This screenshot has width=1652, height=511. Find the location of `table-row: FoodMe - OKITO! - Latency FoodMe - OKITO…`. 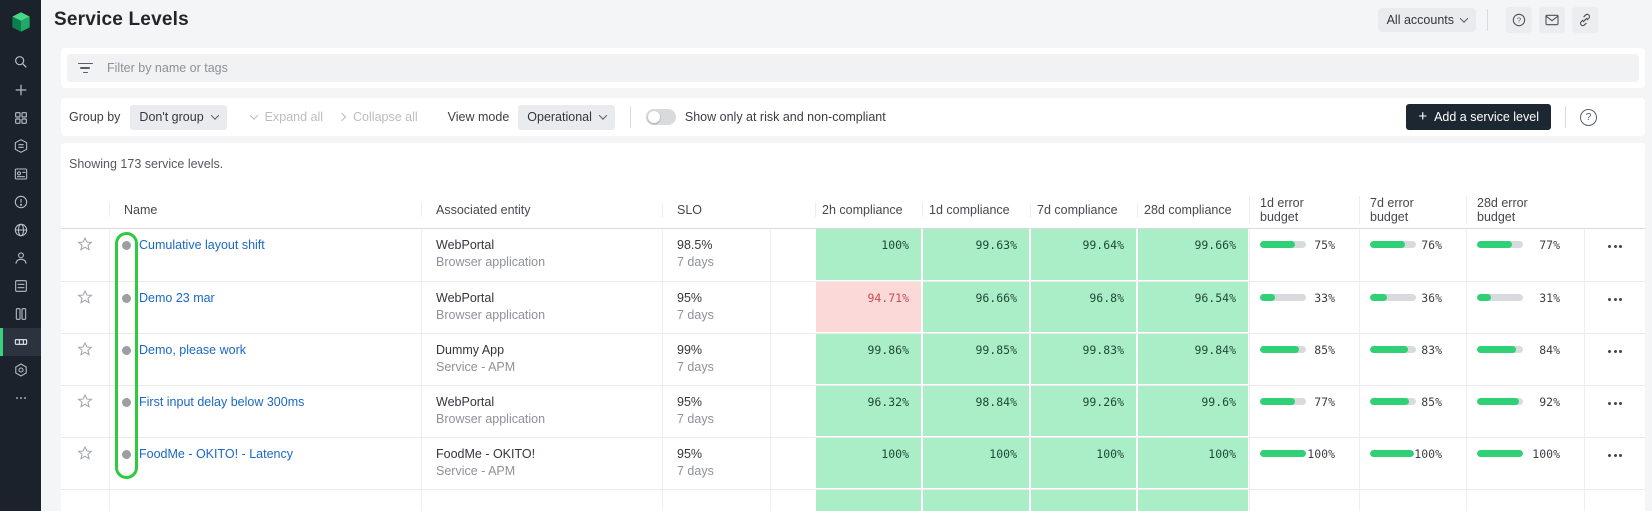

table-row: FoodMe - OKITO! - Latency FoodMe - OKITO… is located at coordinates (853, 463).